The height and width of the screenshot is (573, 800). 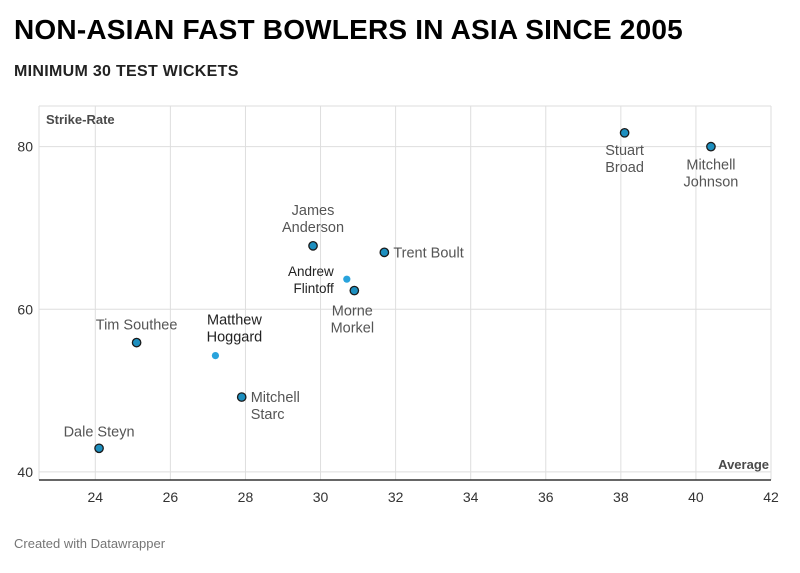 What do you see at coordinates (711, 174) in the screenshot?
I see `label-mitchell-johnson: Mitchell Johnson` at bounding box center [711, 174].